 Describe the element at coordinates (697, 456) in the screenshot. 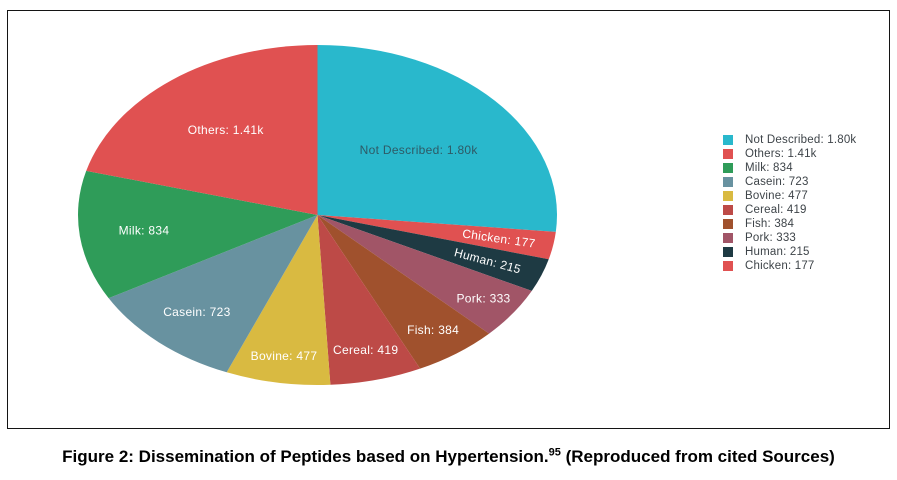

I see `caption-suffix: (Reproduced from cited Sources)` at that location.